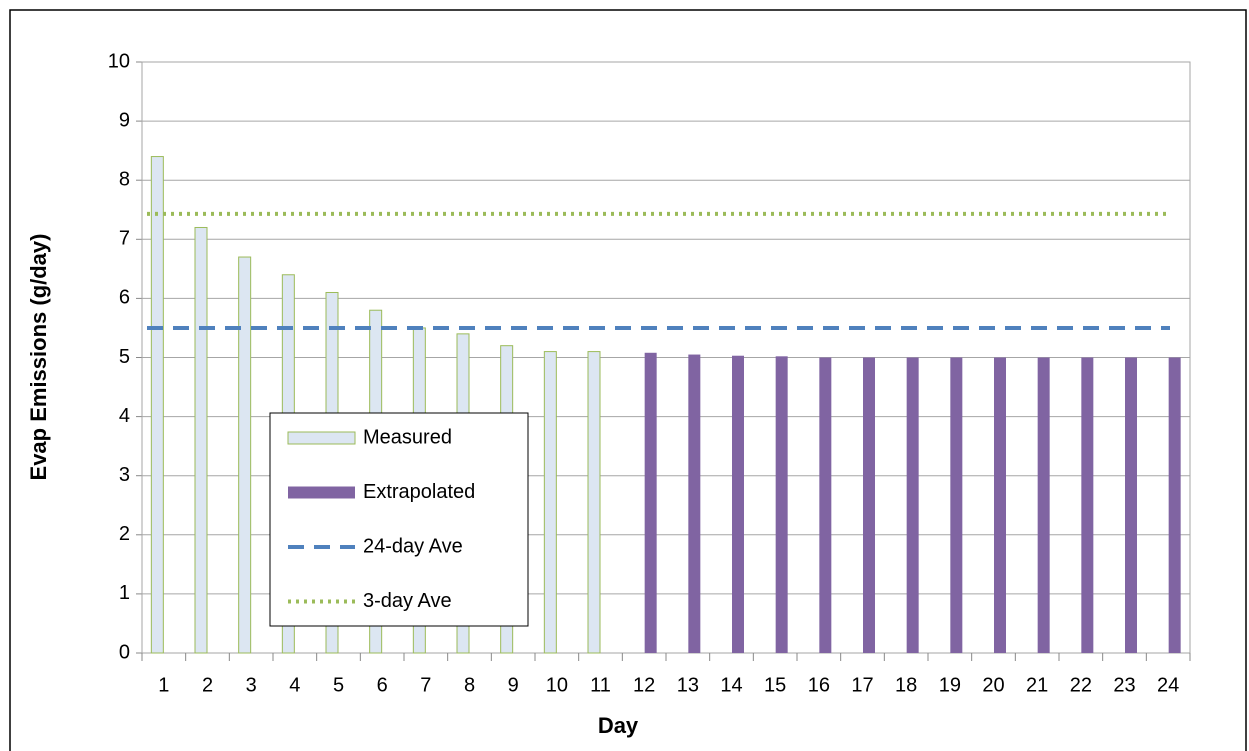  I want to click on x-tick-label: 21, so click(1037, 685).